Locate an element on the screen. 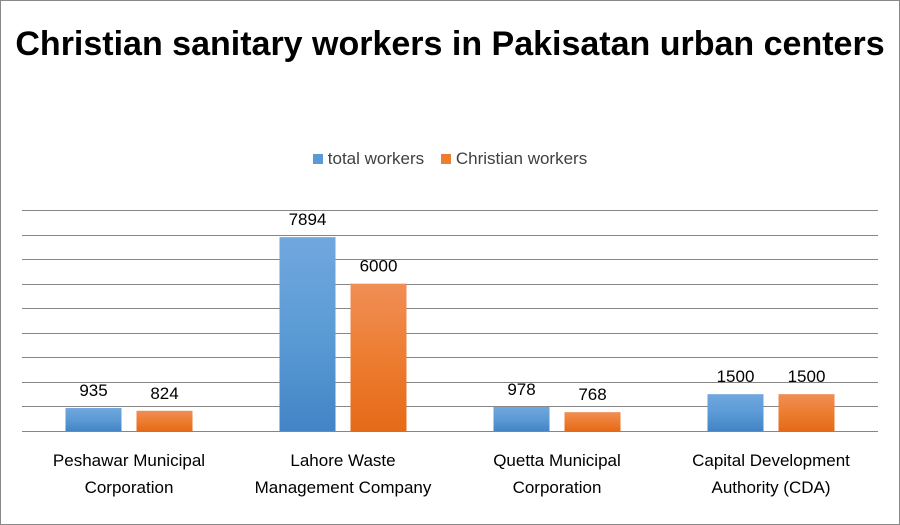 The image size is (900, 525). data-label: 978 is located at coordinates (521, 389).